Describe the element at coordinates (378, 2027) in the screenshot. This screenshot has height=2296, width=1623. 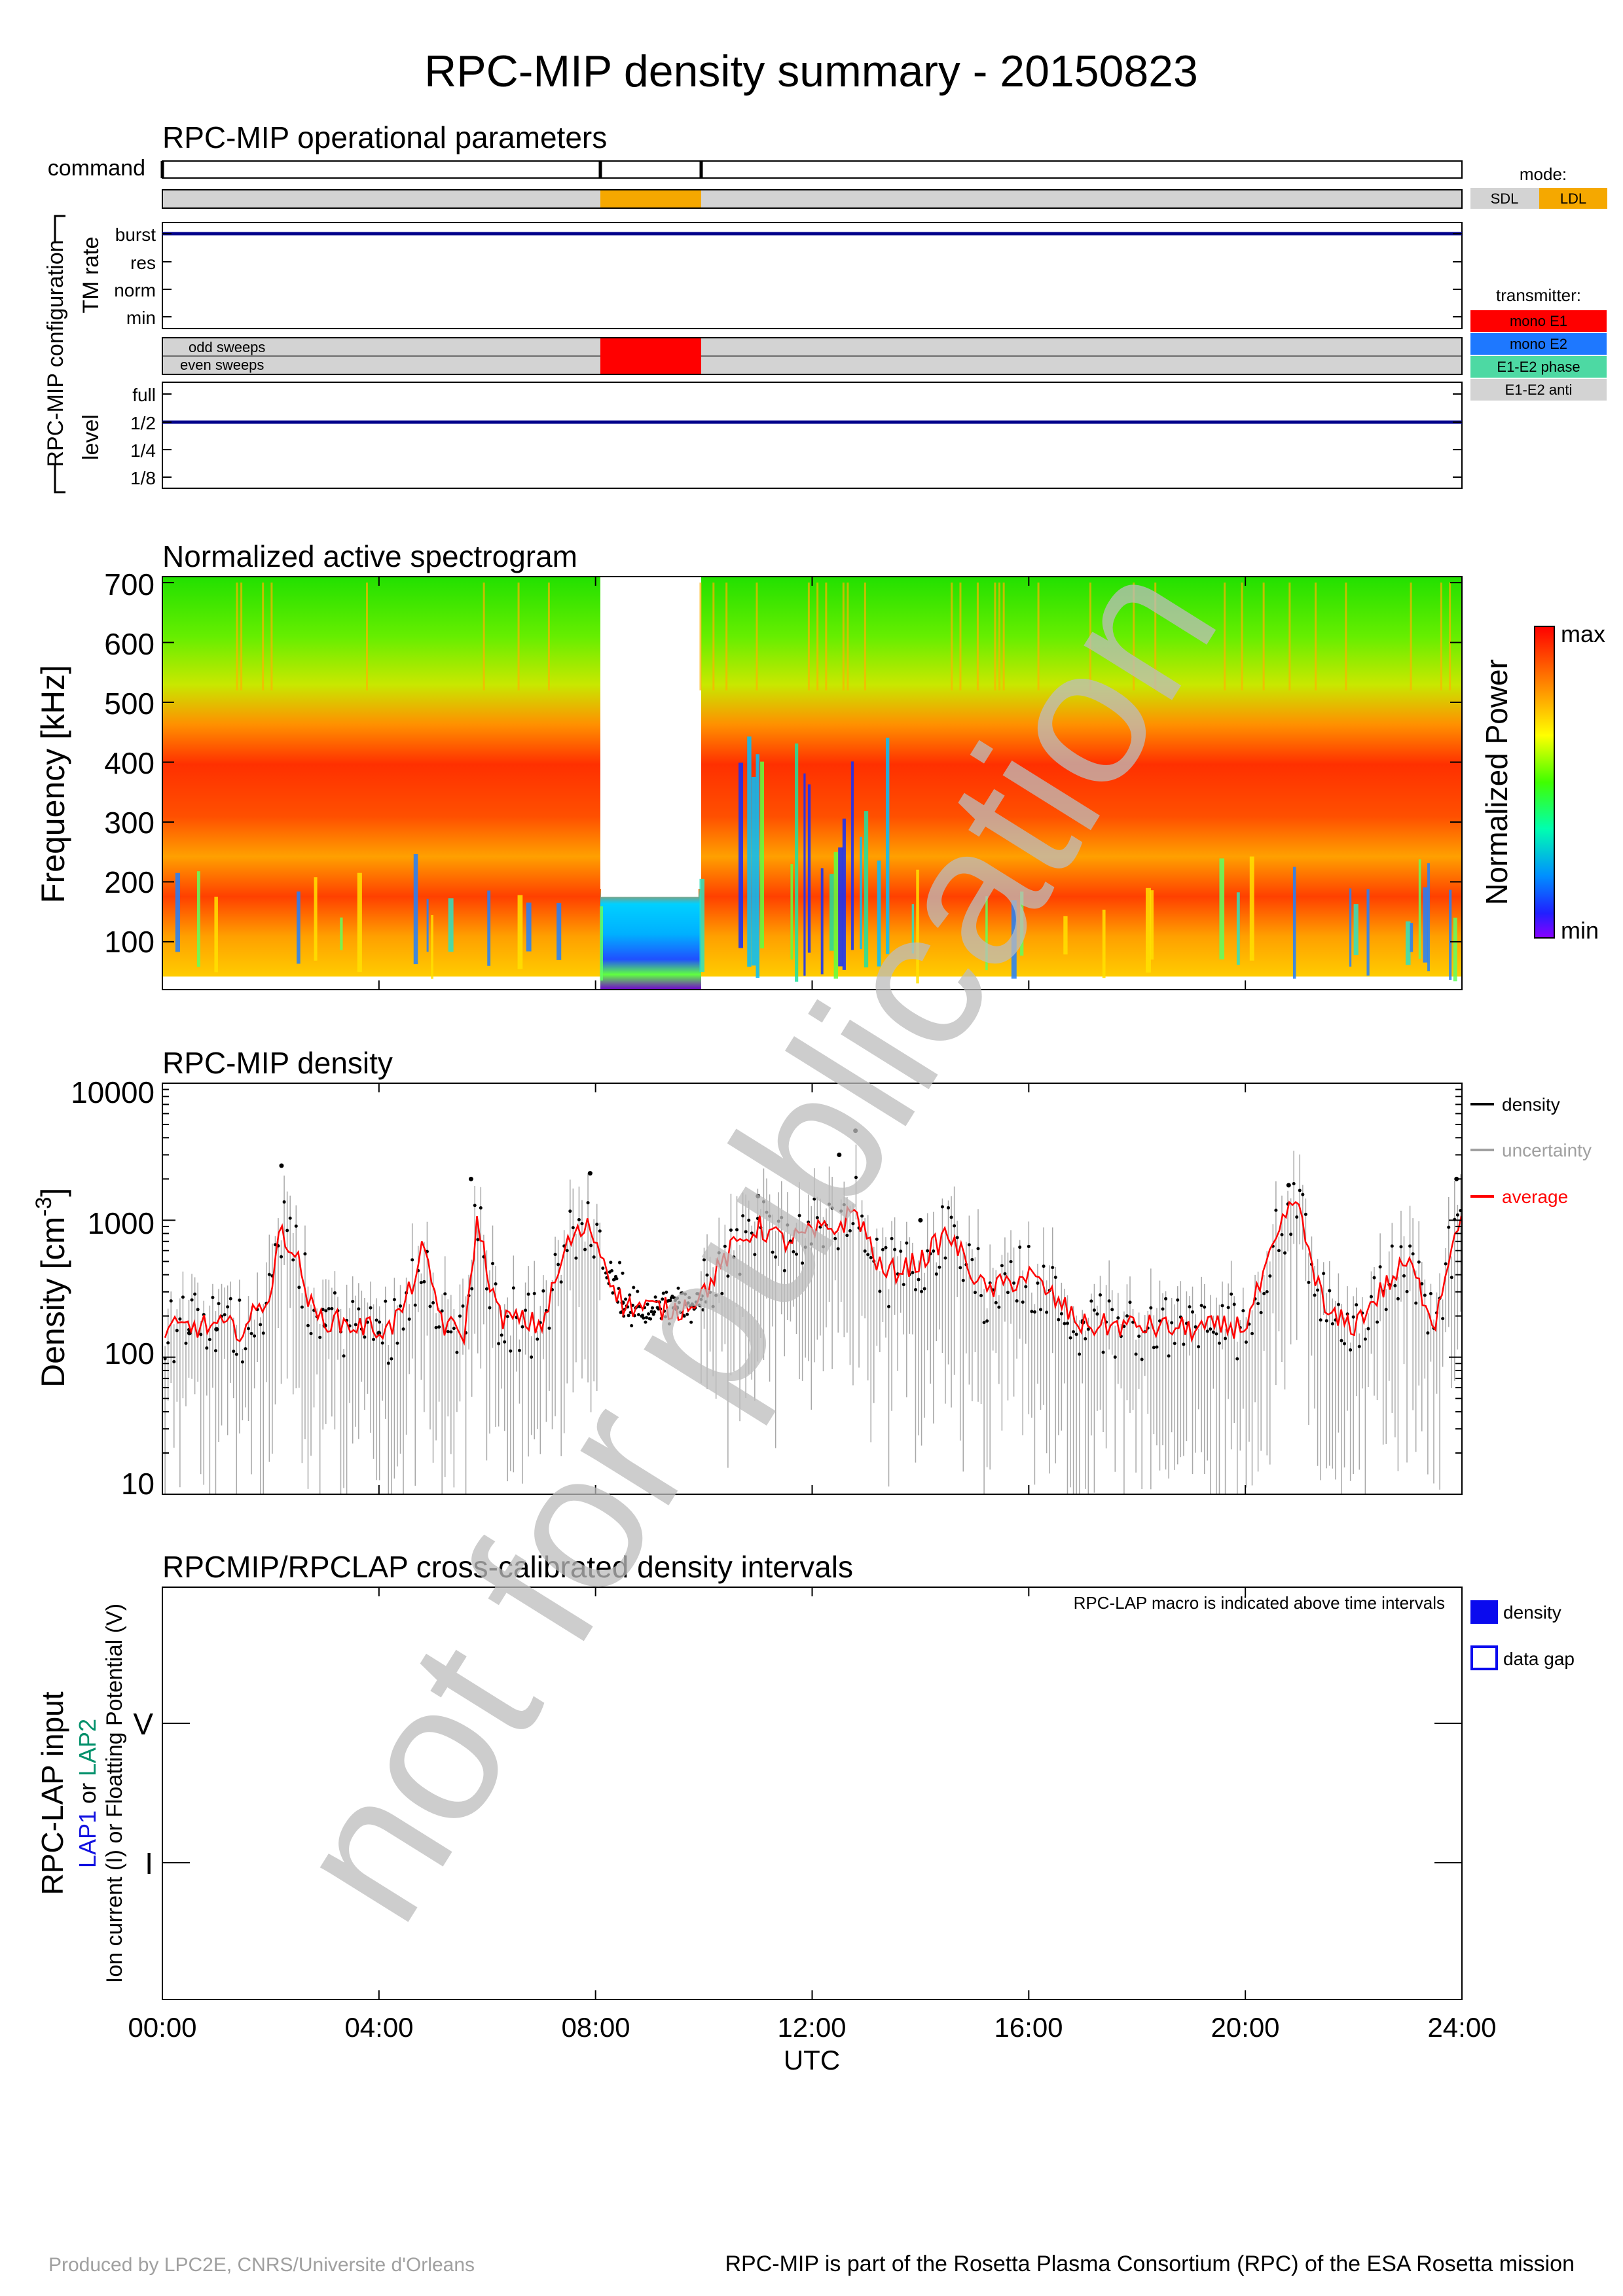
I see `xtick-0400: 04:00` at that location.